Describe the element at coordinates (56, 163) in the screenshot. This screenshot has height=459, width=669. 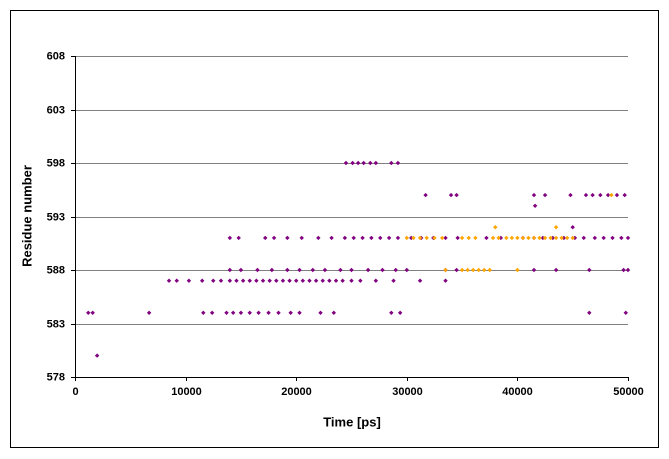
I see `y-tick-label: 598` at that location.